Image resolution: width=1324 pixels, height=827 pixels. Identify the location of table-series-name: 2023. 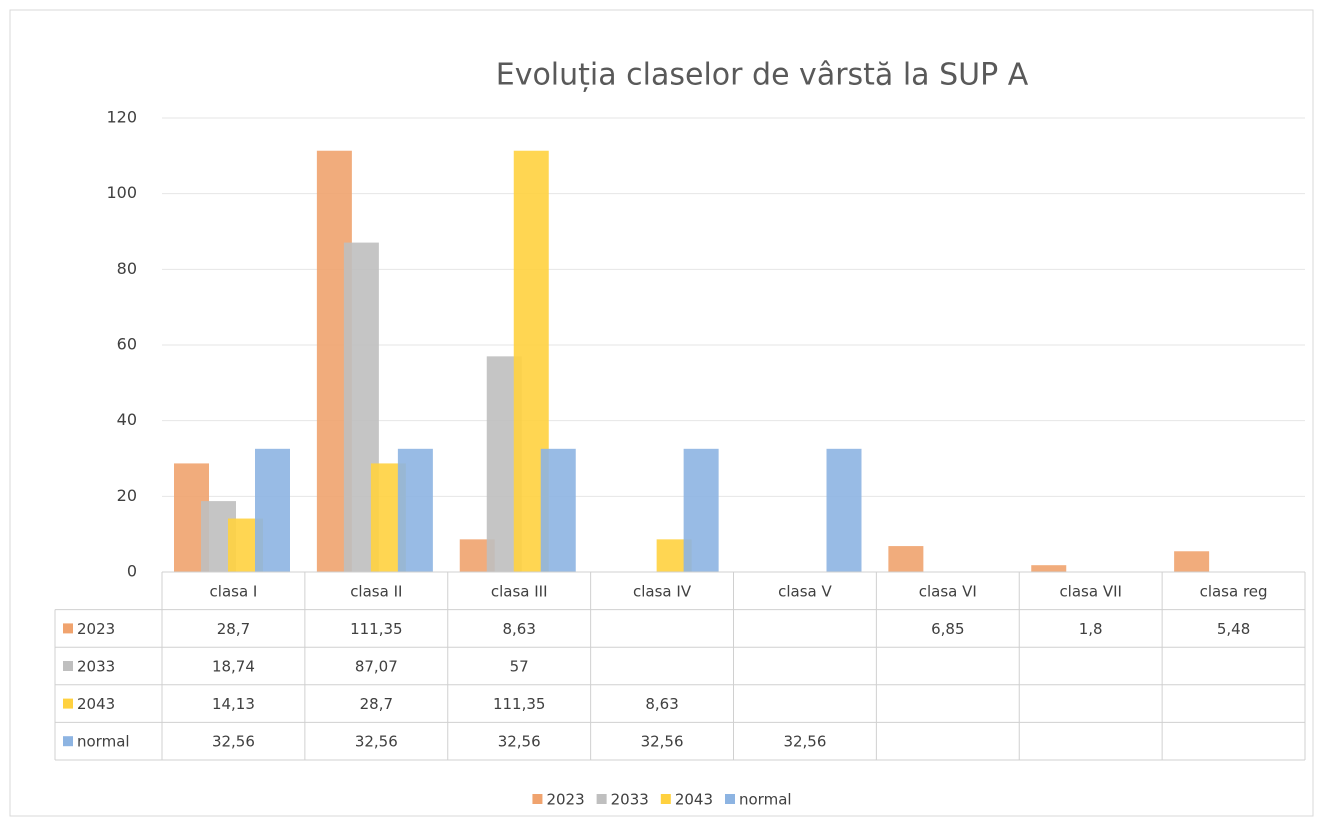
(96, 629).